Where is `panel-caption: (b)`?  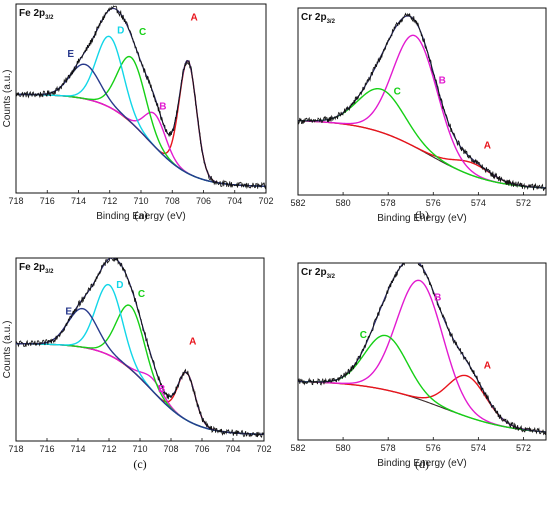 panel-caption: (b) is located at coordinates (422, 215).